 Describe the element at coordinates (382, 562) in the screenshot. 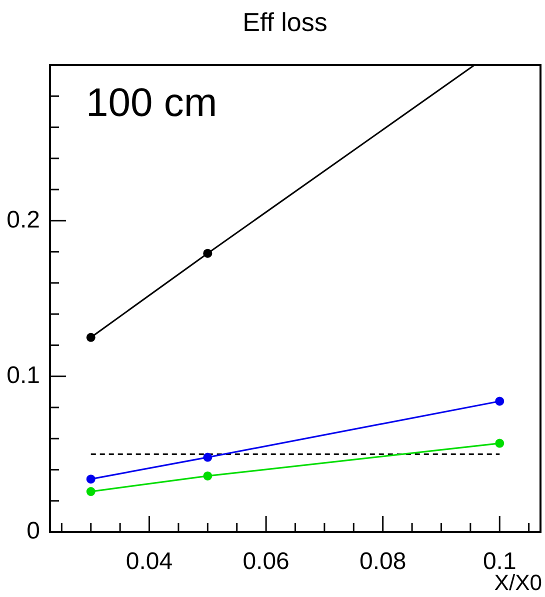

I see `x-tick-label: 0.08` at that location.